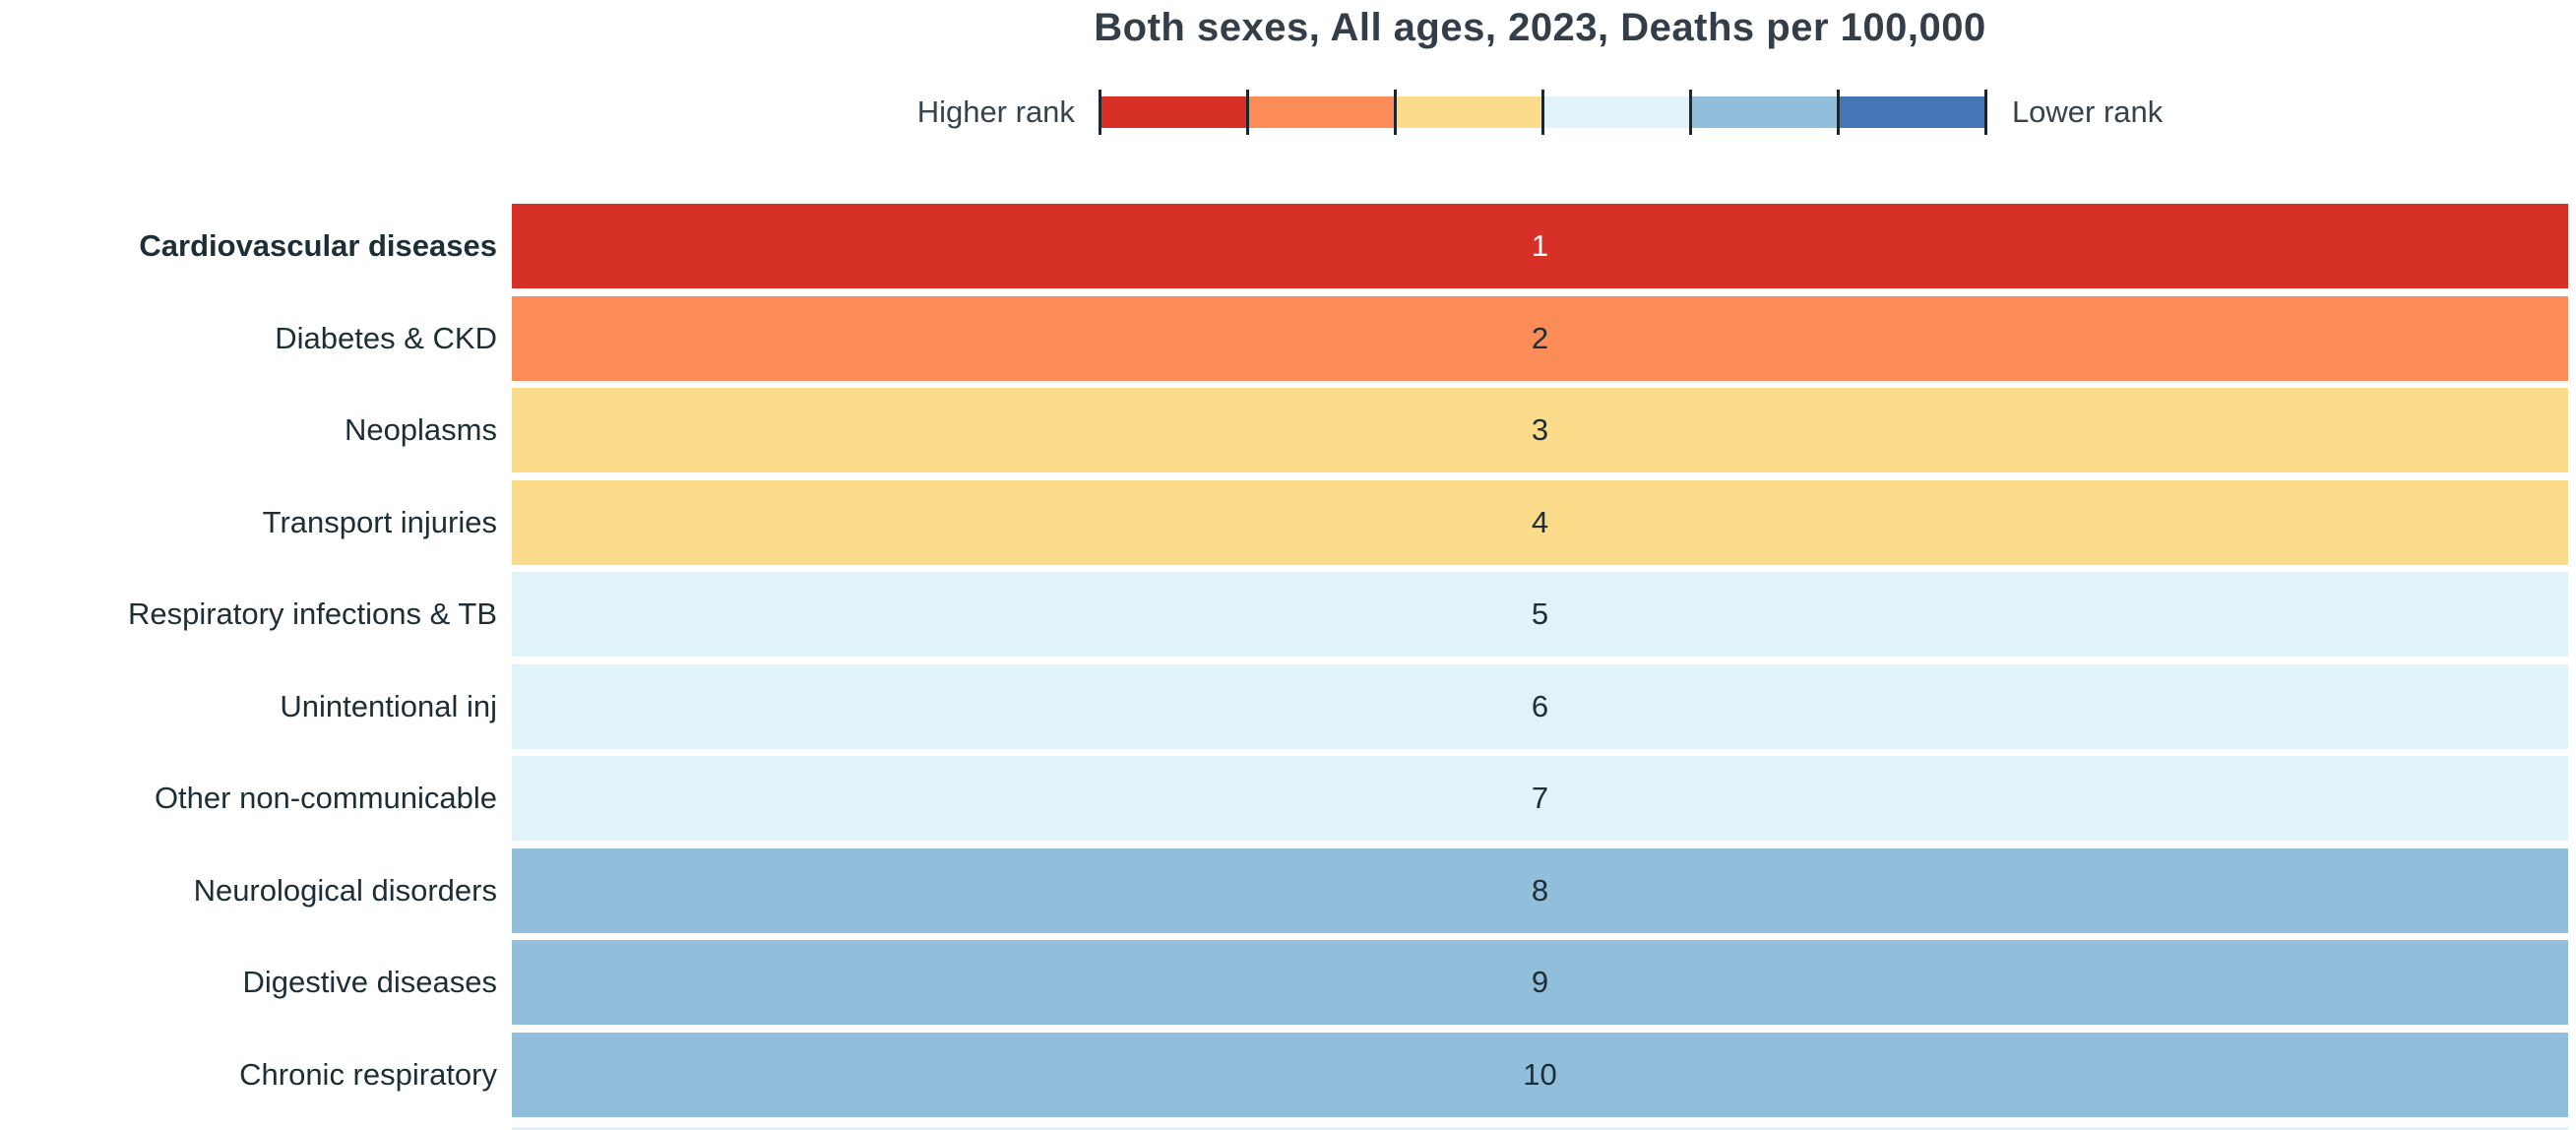 Image resolution: width=2576 pixels, height=1130 pixels. Describe the element at coordinates (386, 338) in the screenshot. I see `cause-label: Diabetes & CKD` at that location.